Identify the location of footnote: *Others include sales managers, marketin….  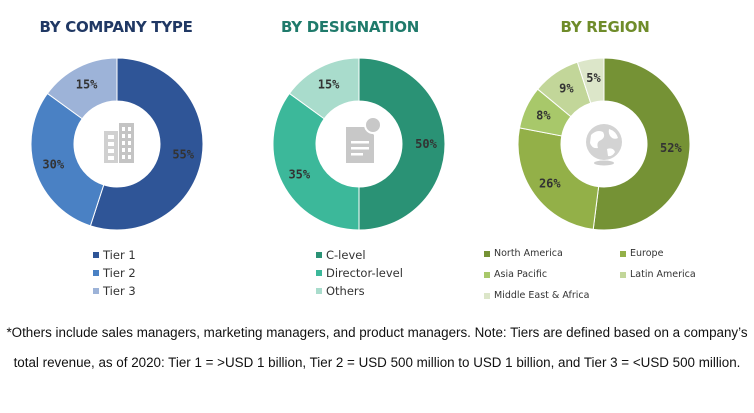
(377, 347).